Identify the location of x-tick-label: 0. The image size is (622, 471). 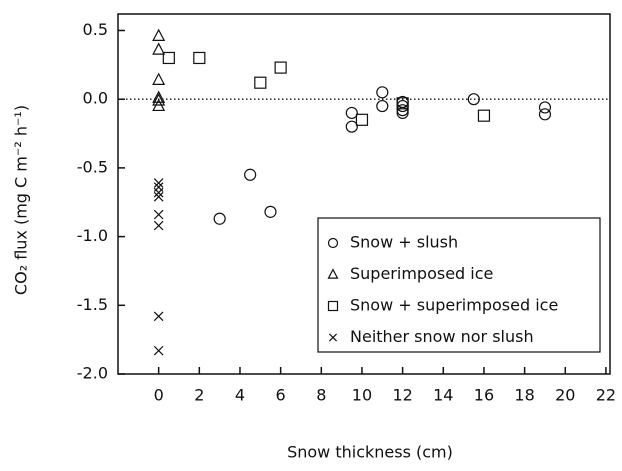
(159, 395).